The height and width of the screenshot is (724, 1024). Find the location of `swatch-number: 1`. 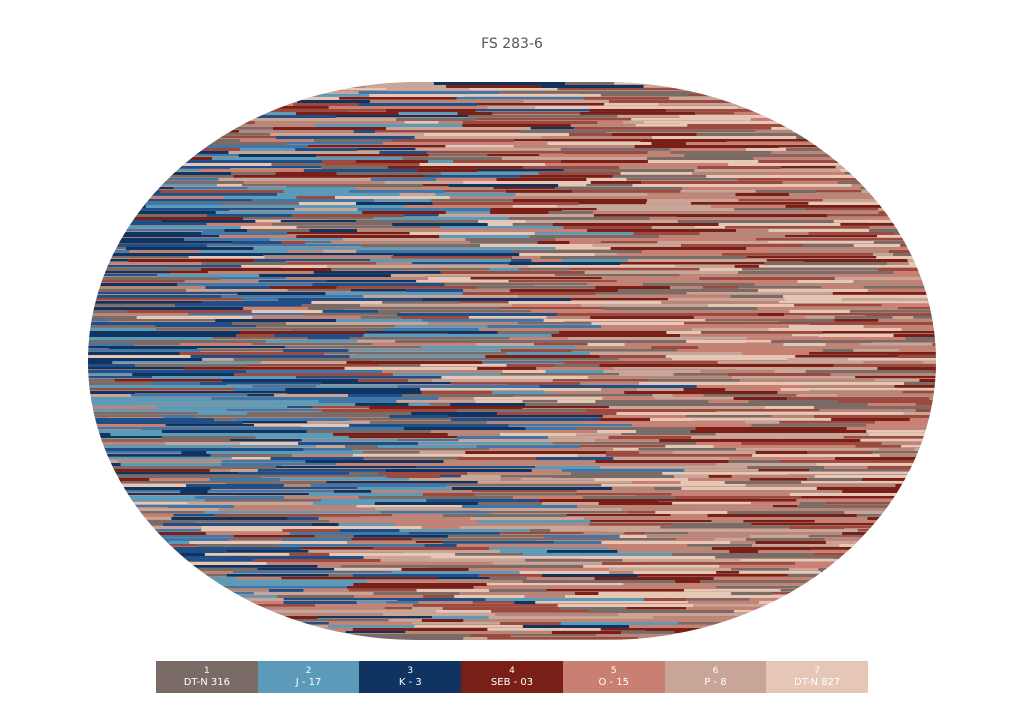

swatch-number: 1 is located at coordinates (206, 671).